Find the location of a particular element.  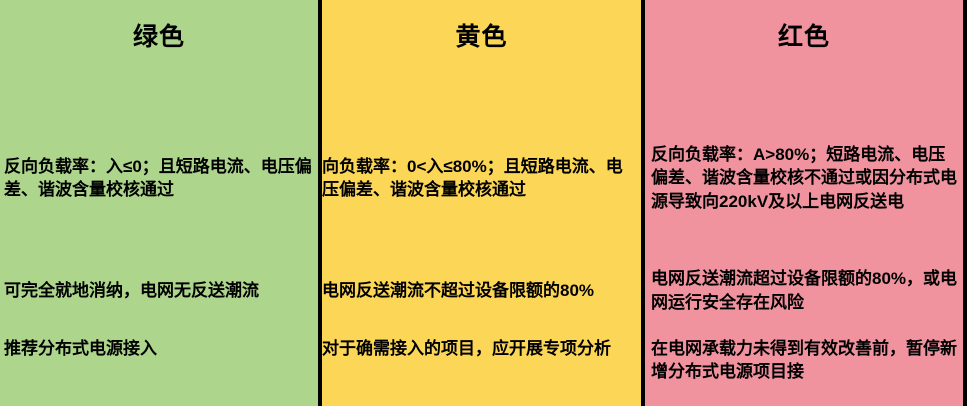

column-header-yellow: 黄色 is located at coordinates (481, 54).